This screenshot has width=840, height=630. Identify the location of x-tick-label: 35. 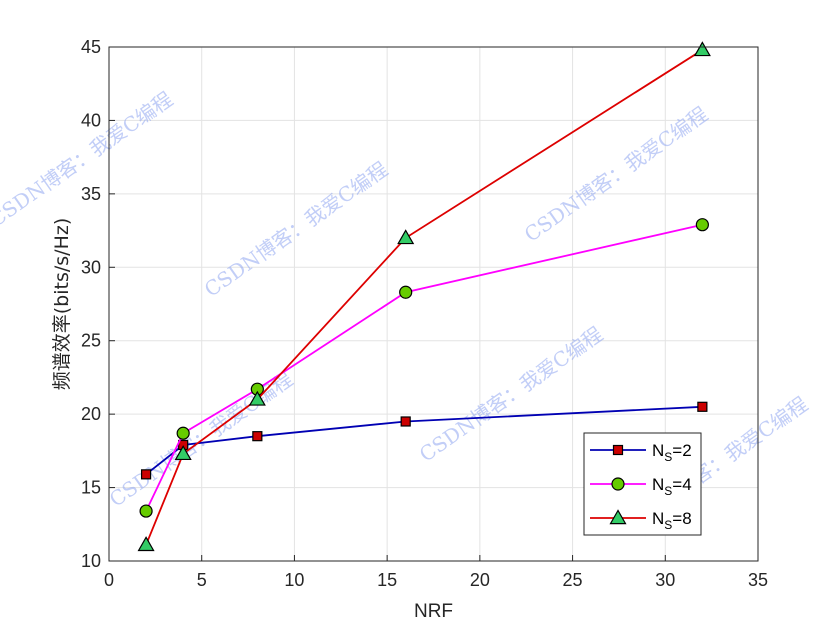
(758, 580).